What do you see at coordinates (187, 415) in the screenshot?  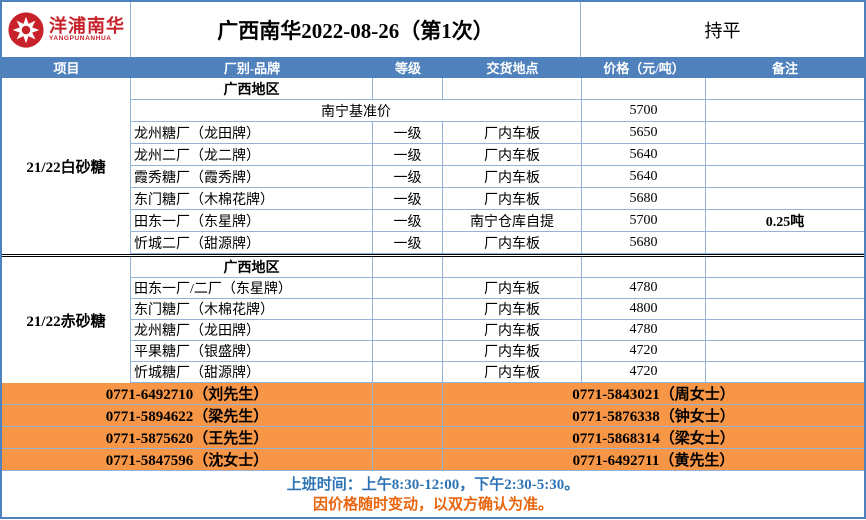 I see `contact-phone: 0771-5894622（梁先生）` at bounding box center [187, 415].